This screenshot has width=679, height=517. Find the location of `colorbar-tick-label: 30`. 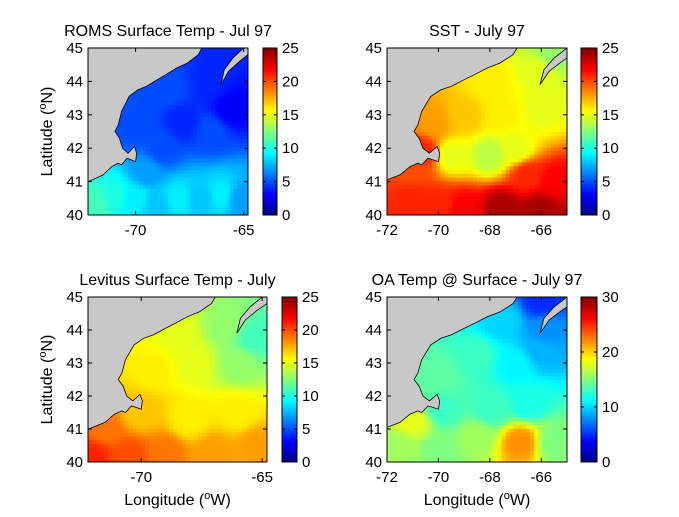

colorbar-tick-label: 30 is located at coordinates (610, 297).